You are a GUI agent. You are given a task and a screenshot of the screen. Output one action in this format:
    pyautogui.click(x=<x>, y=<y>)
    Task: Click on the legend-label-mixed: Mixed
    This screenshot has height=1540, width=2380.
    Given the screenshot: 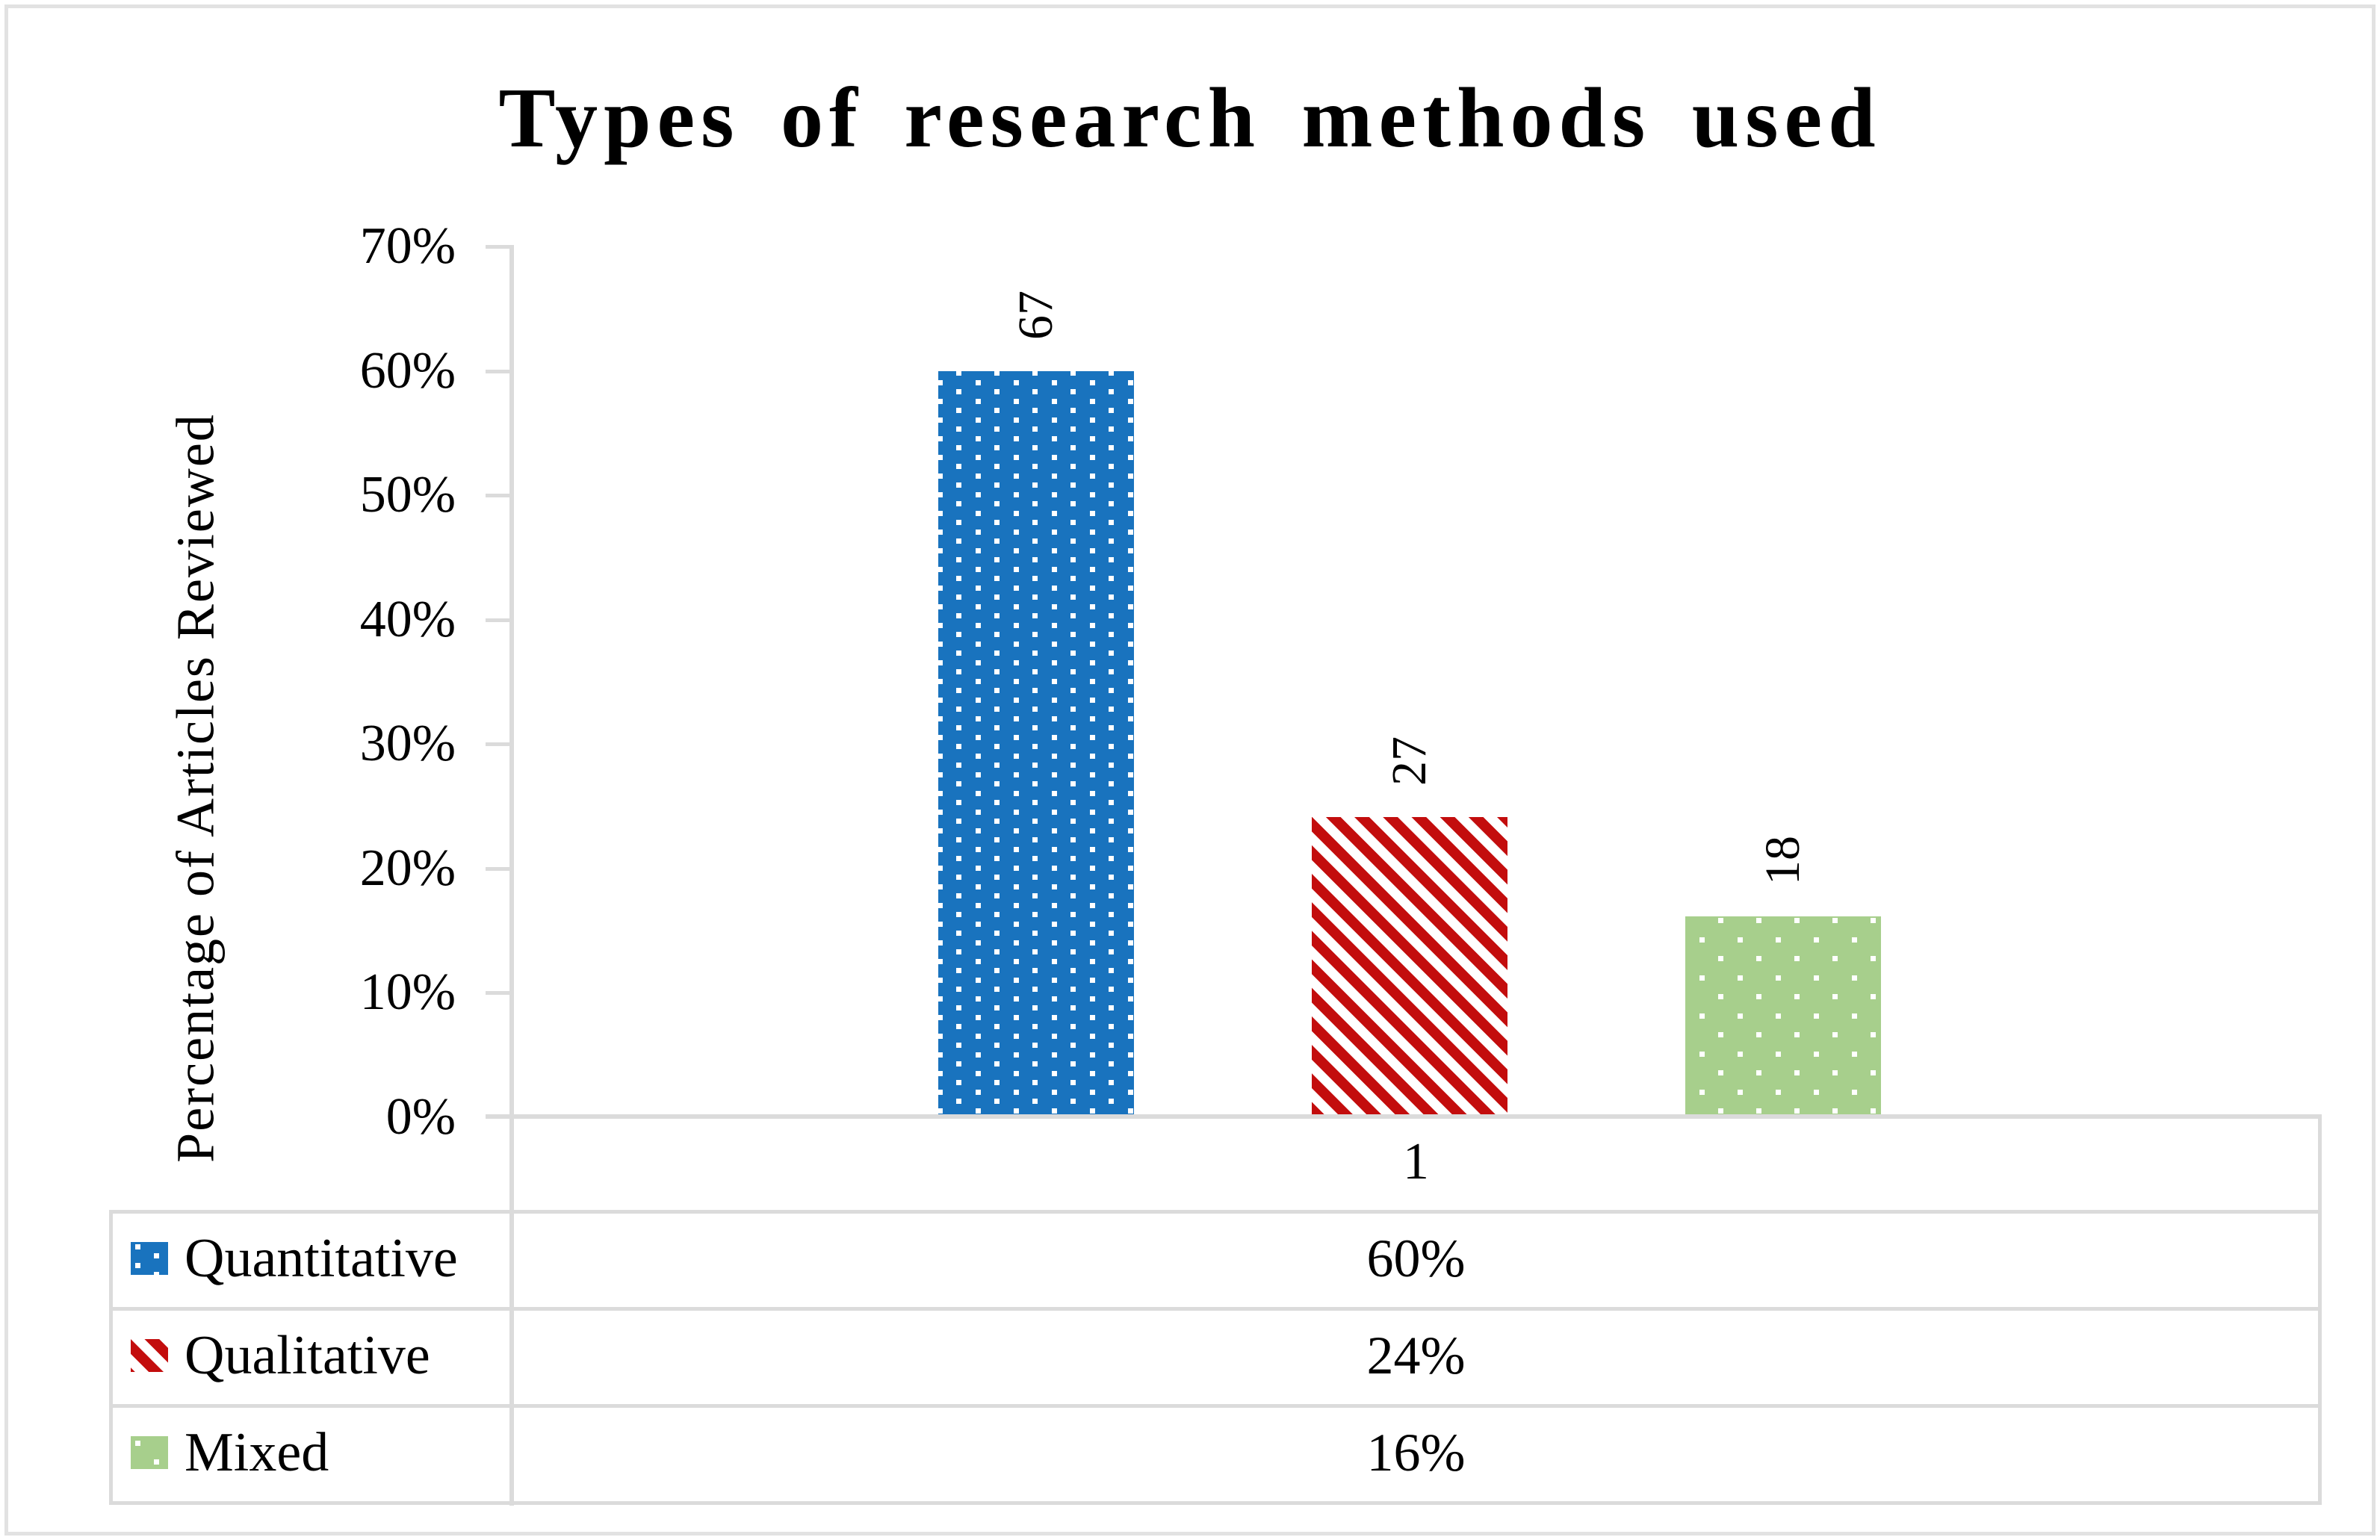 What is the action you would take?
    pyautogui.click(x=257, y=1452)
    